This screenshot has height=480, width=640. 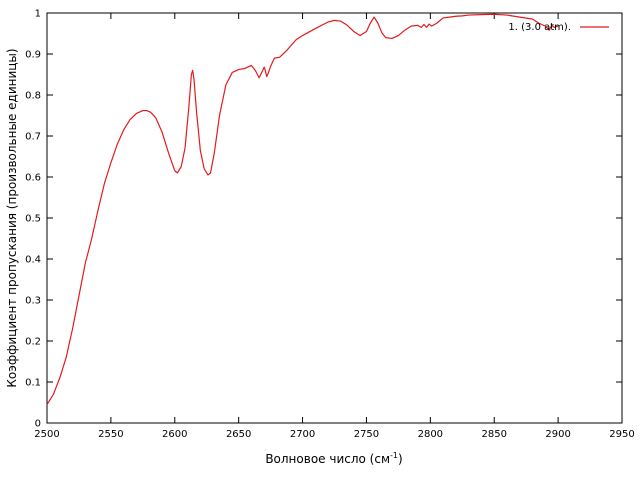 I want to click on y-tick-label: 0.2, so click(x=33, y=342).